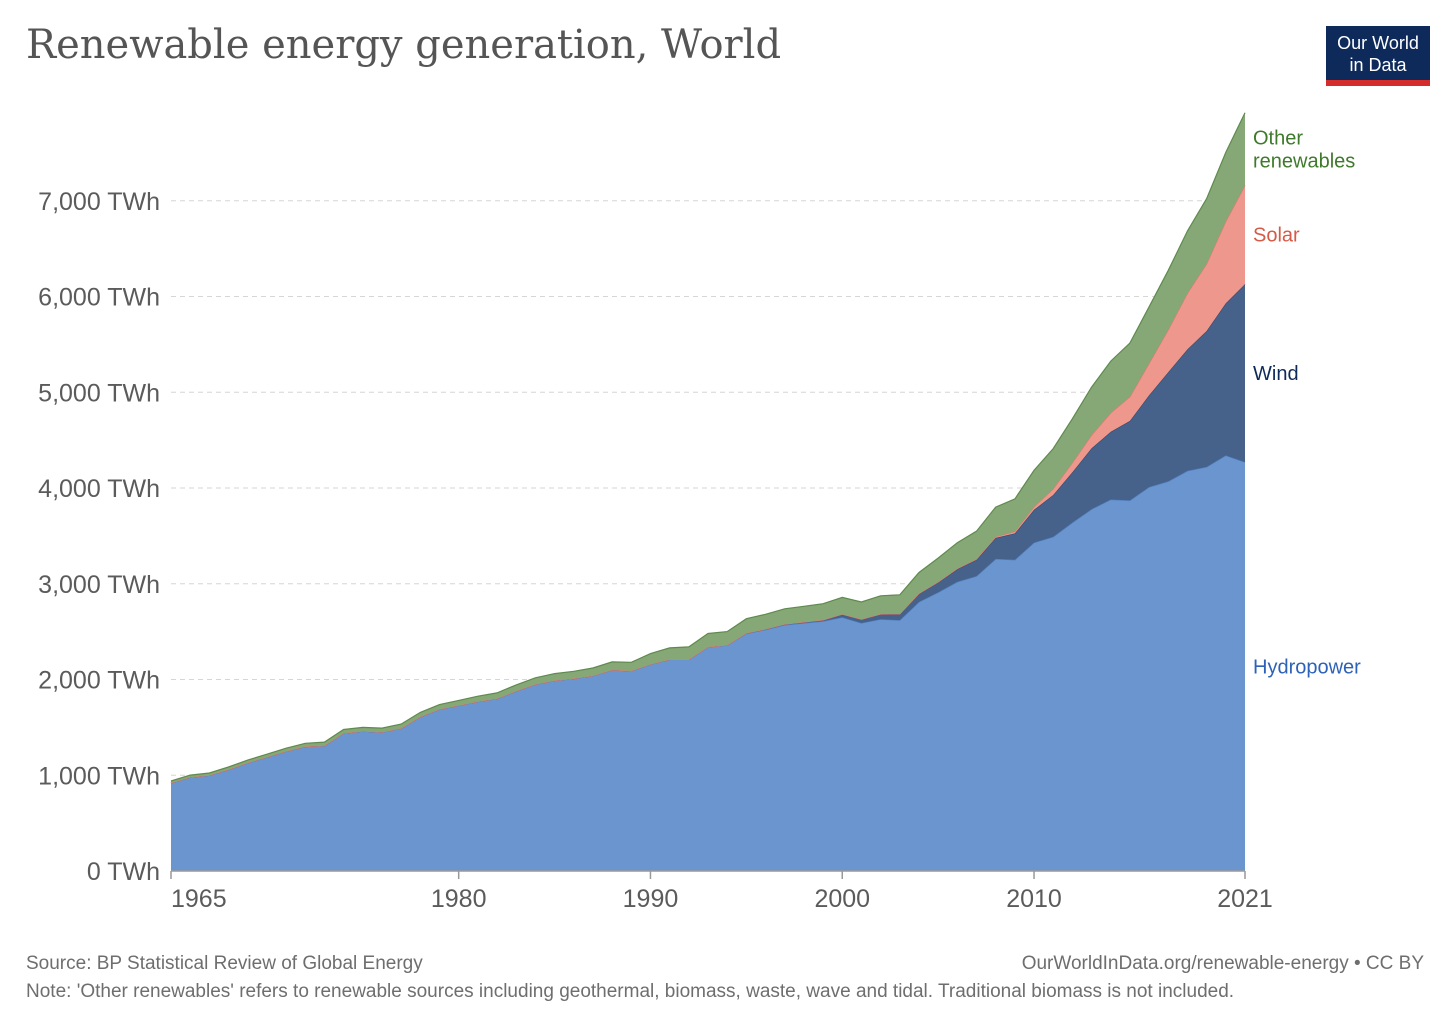  What do you see at coordinates (99, 202) in the screenshot?
I see `y-tick-label: 7,000 TWh` at bounding box center [99, 202].